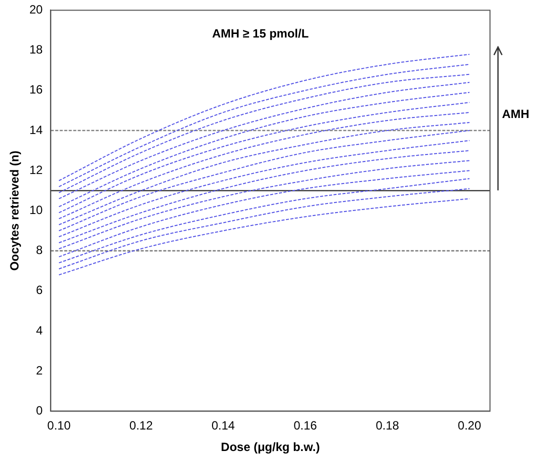 This screenshot has height=463, width=548. I want to click on x-axis-title: Dose (μg/kg b.w.), so click(270, 447).